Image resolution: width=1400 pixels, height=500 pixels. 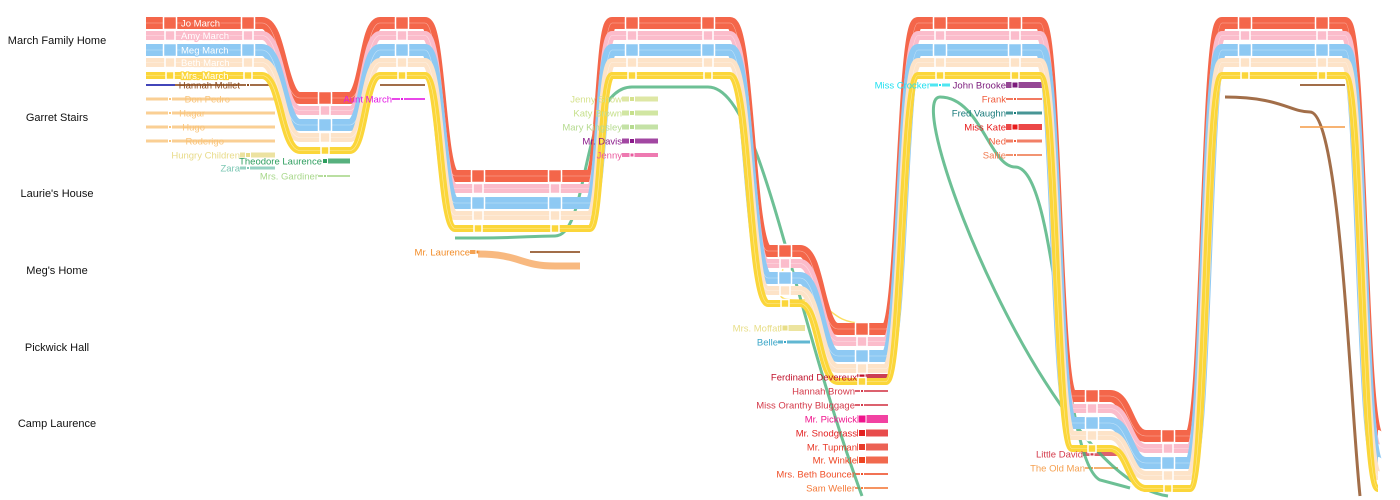 I want to click on character-label: Little David, so click(x=1059, y=455).